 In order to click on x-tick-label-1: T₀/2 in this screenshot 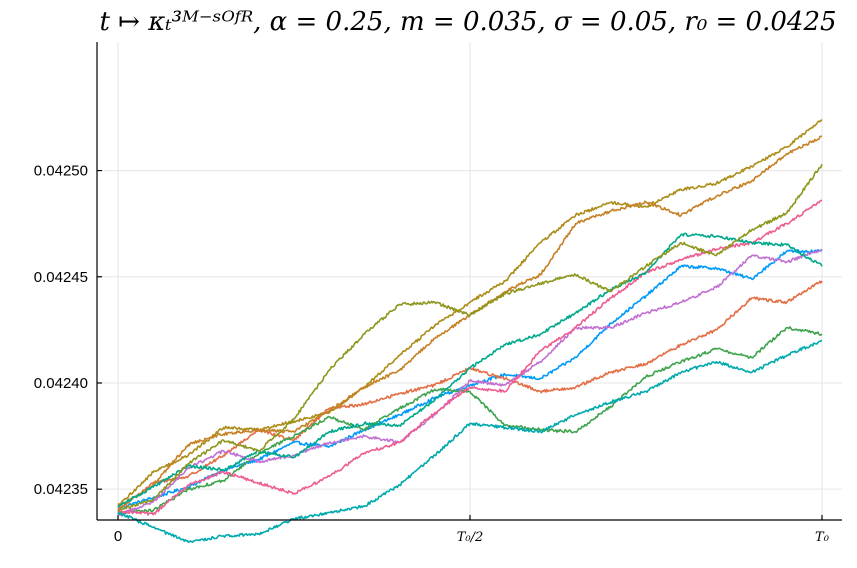, I will do `click(470, 537)`.